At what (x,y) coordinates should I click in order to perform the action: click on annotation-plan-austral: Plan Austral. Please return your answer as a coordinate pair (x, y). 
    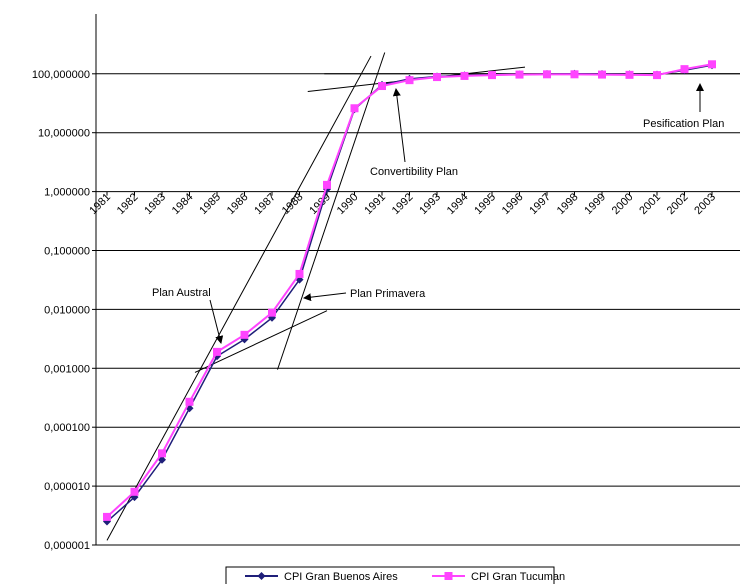
    Looking at the image, I should click on (188, 315).